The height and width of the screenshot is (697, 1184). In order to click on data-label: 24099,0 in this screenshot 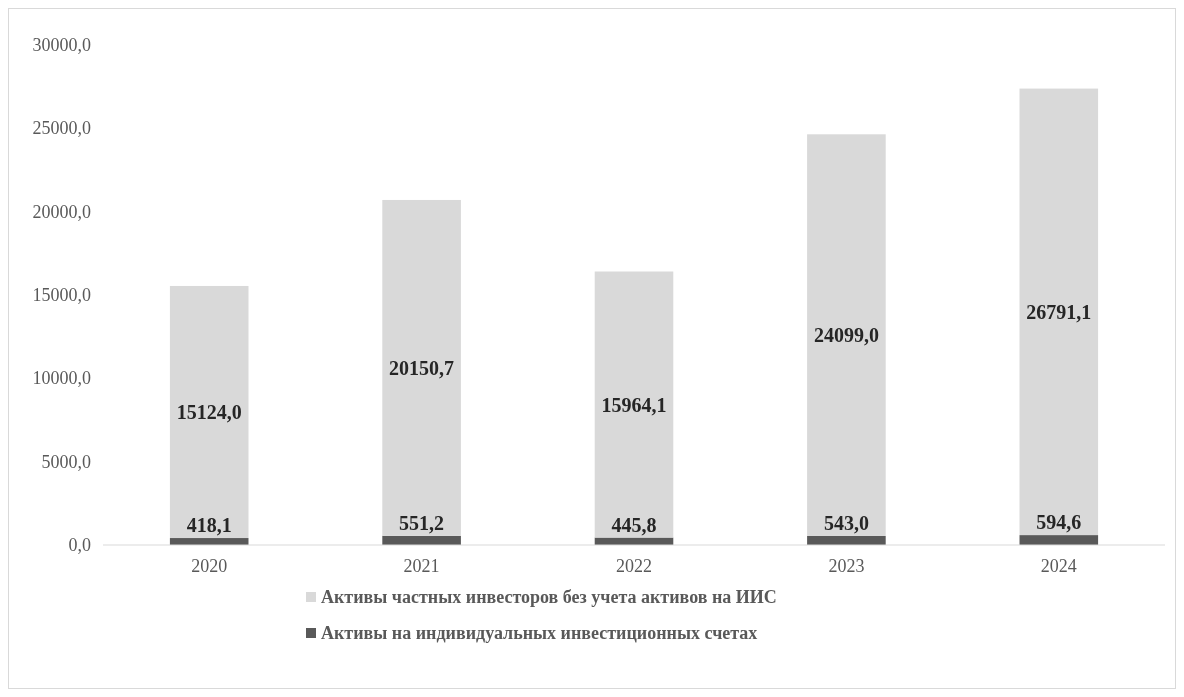, I will do `click(846, 335)`.